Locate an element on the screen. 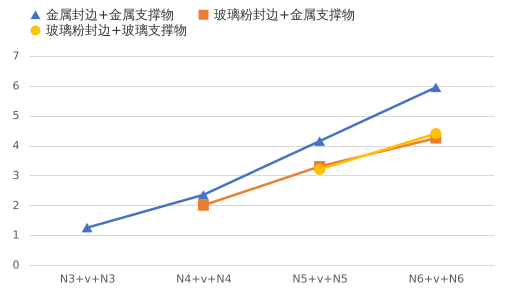 Image resolution: width=514 pixels, height=292 pixels. x-tick-label: N5+v+N5 is located at coordinates (320, 279).